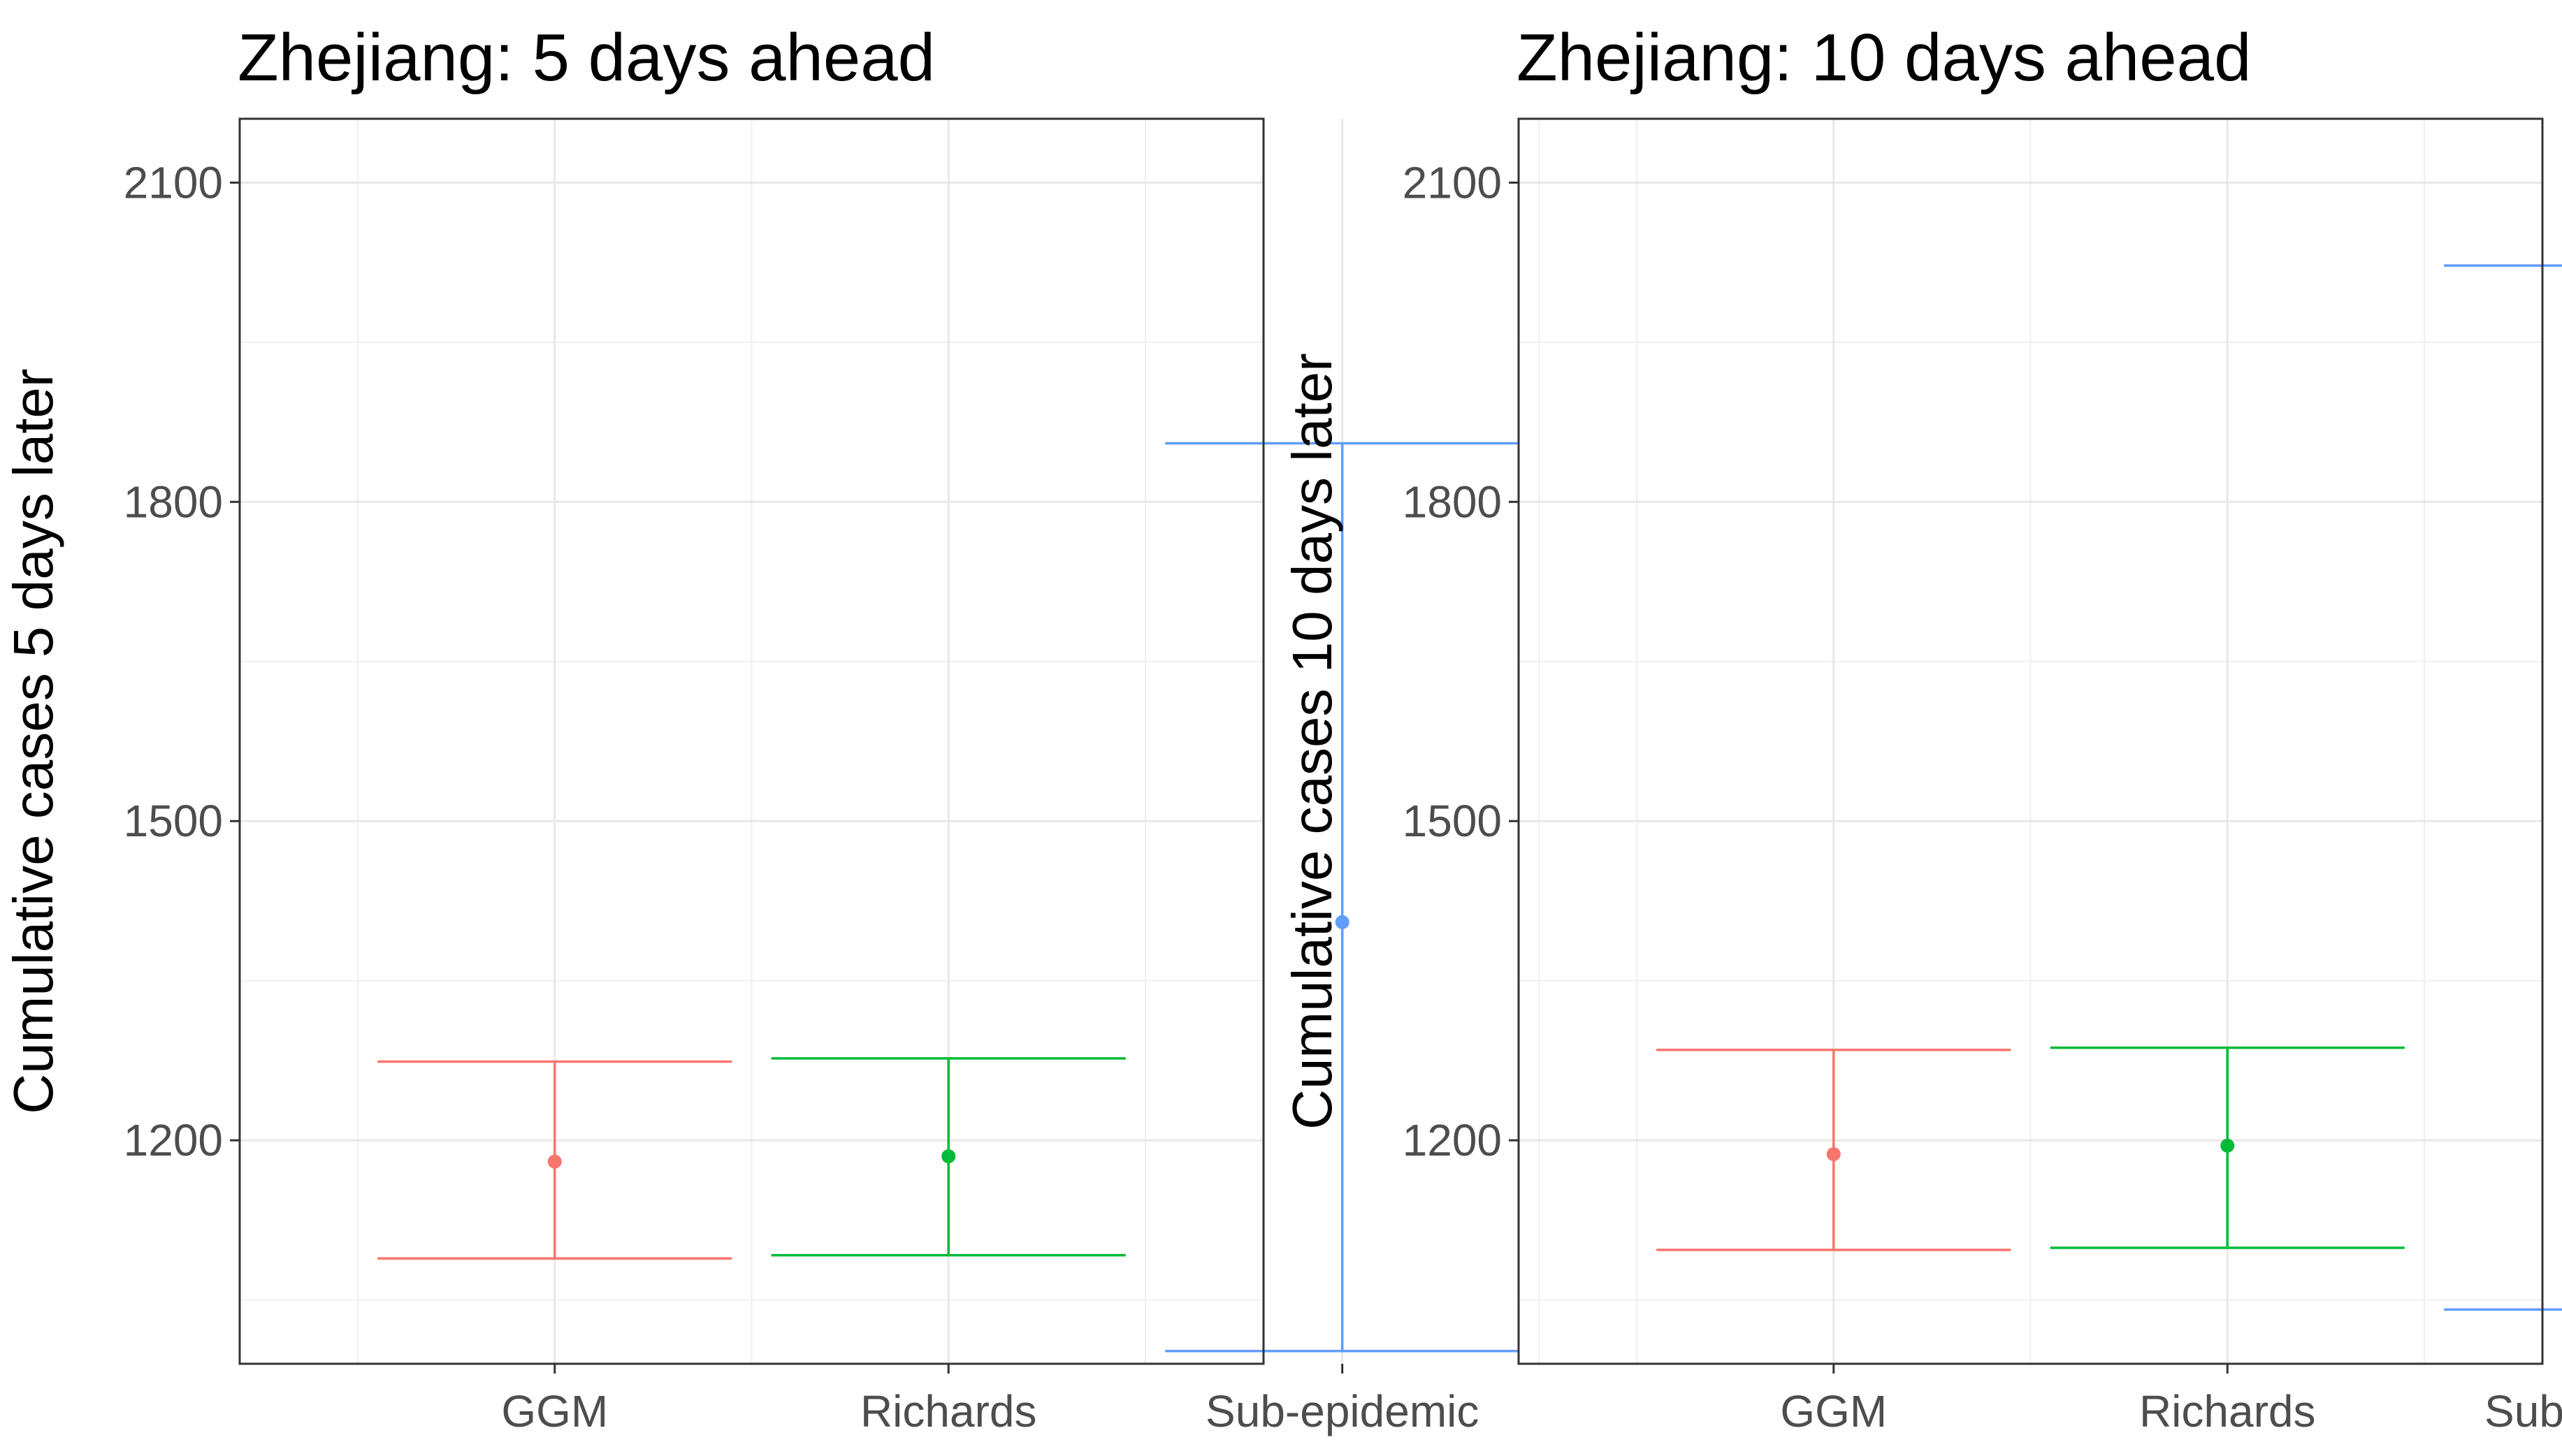 This screenshot has height=1456, width=2562. What do you see at coordinates (1312, 741) in the screenshot?
I see `y-axis-label: Cumulative cases 10 days later` at bounding box center [1312, 741].